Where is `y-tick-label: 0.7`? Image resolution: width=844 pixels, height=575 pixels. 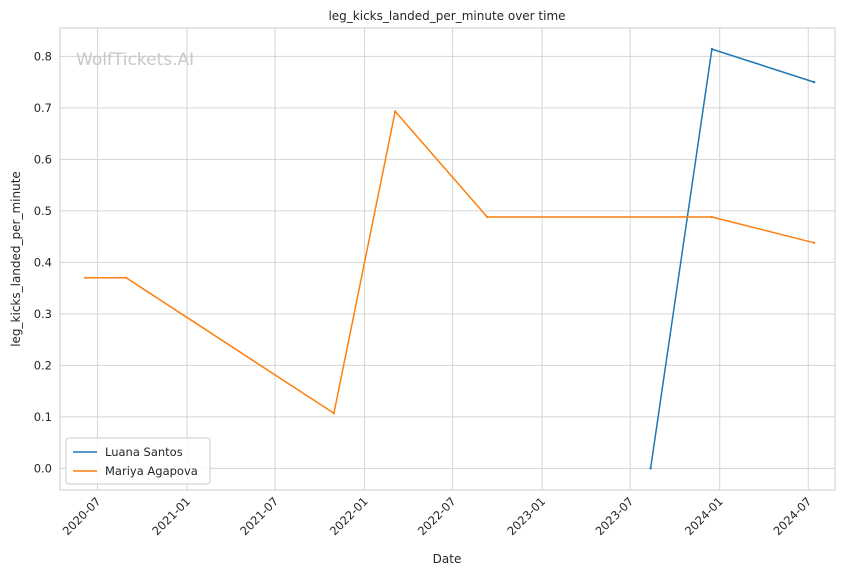 y-tick-label: 0.7 is located at coordinates (43, 108).